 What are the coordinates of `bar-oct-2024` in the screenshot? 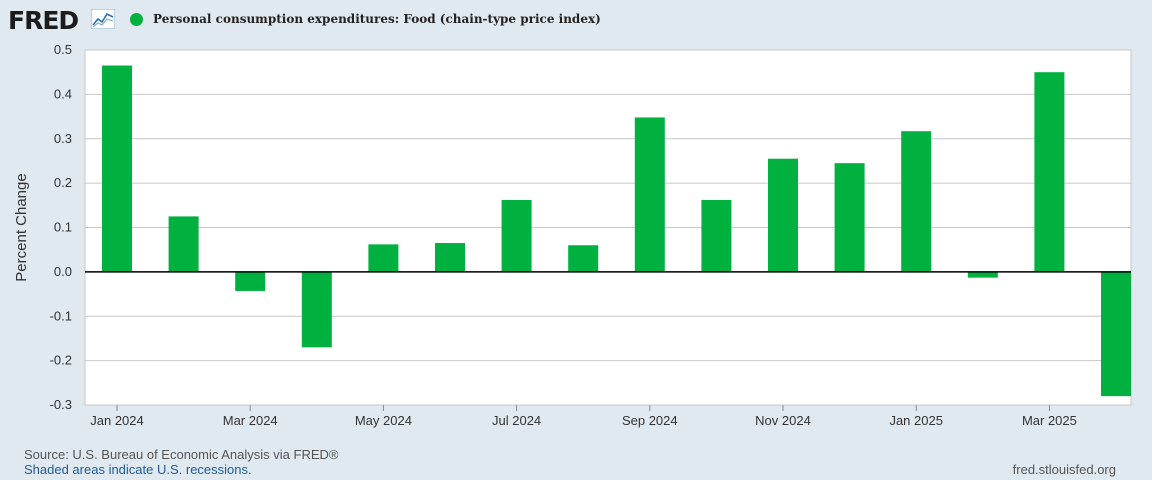 It's located at (716, 235).